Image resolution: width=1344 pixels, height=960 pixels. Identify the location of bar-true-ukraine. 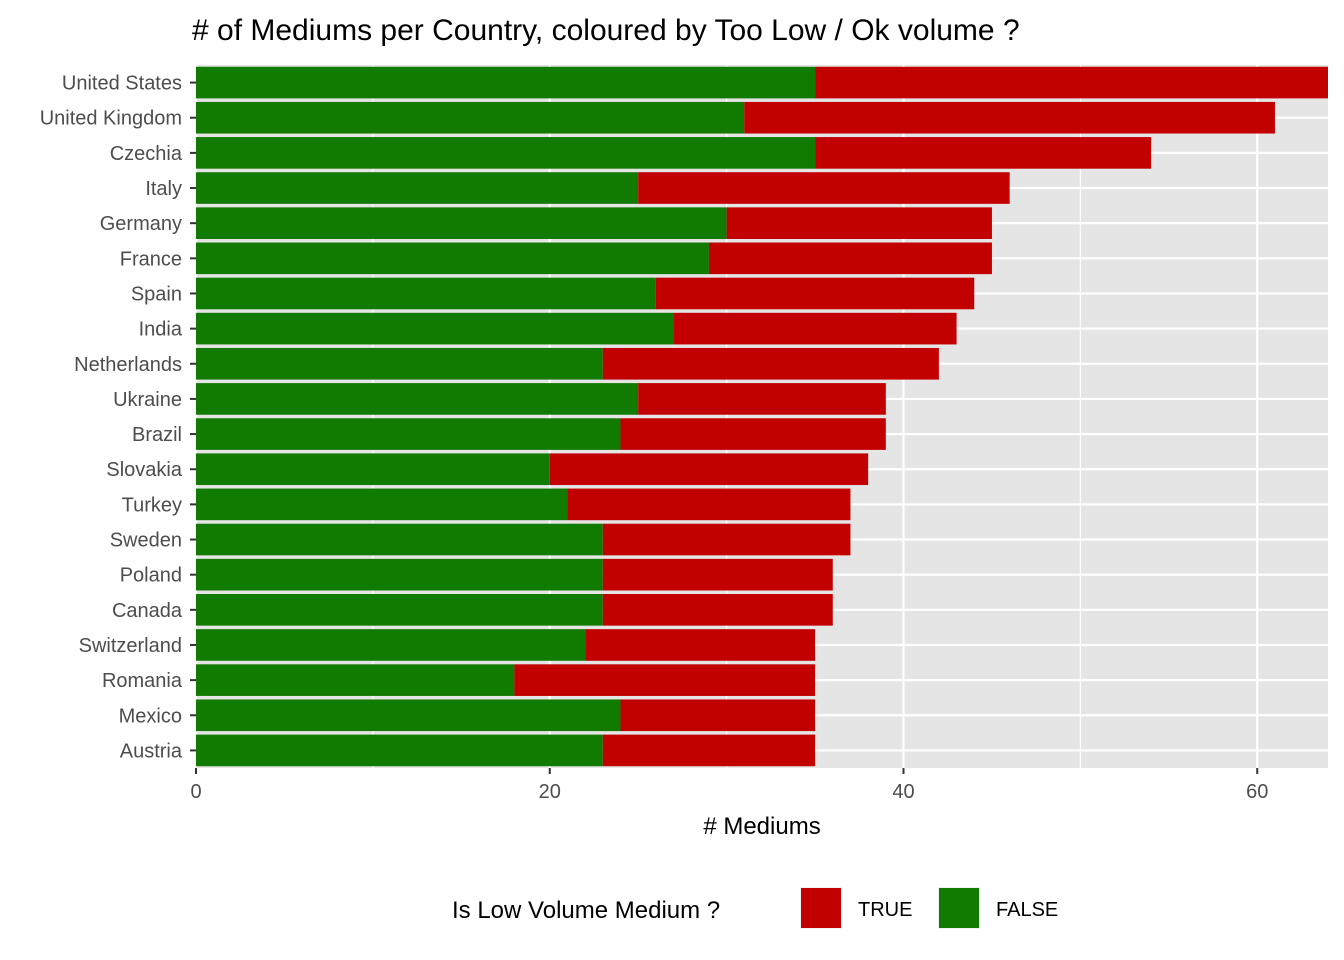
(762, 399).